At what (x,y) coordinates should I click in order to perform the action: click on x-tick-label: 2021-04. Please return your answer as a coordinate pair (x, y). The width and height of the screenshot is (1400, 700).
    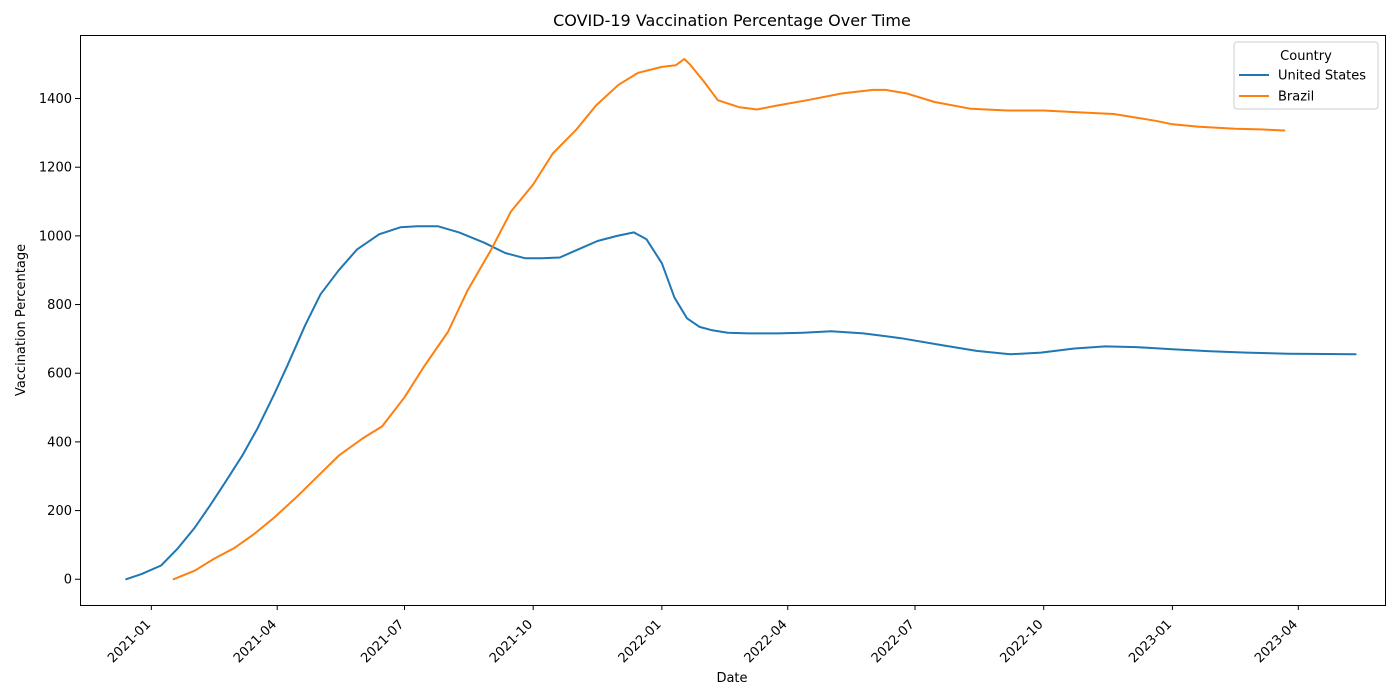
    Looking at the image, I should click on (255, 641).